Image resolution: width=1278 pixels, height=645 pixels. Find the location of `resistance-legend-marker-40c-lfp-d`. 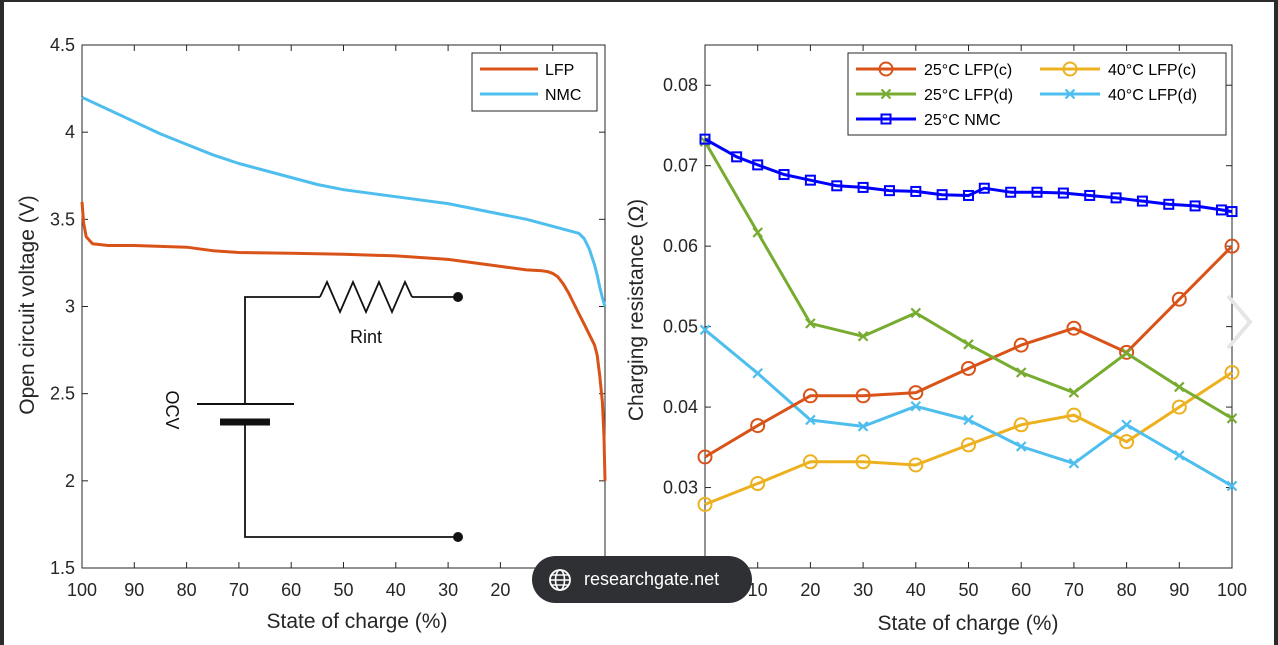

resistance-legend-marker-40c-lfp-d is located at coordinates (1070, 94).